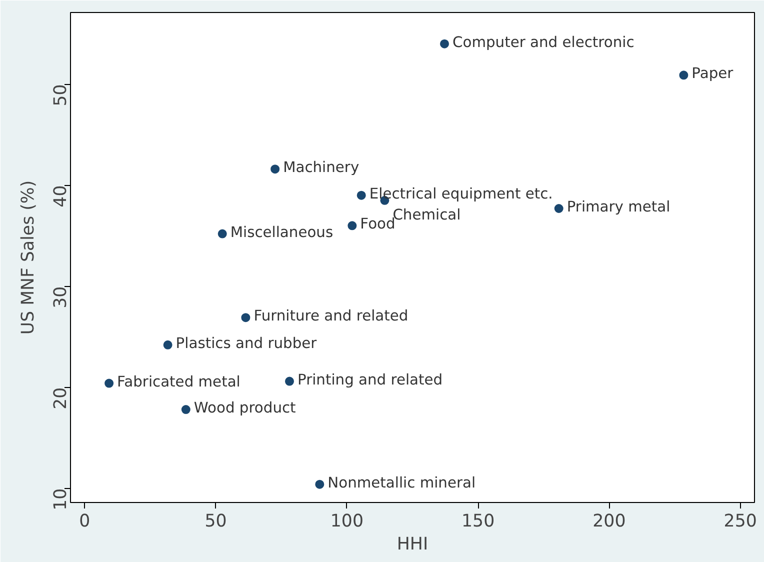  I want to click on annotation: Wood product, so click(245, 408).